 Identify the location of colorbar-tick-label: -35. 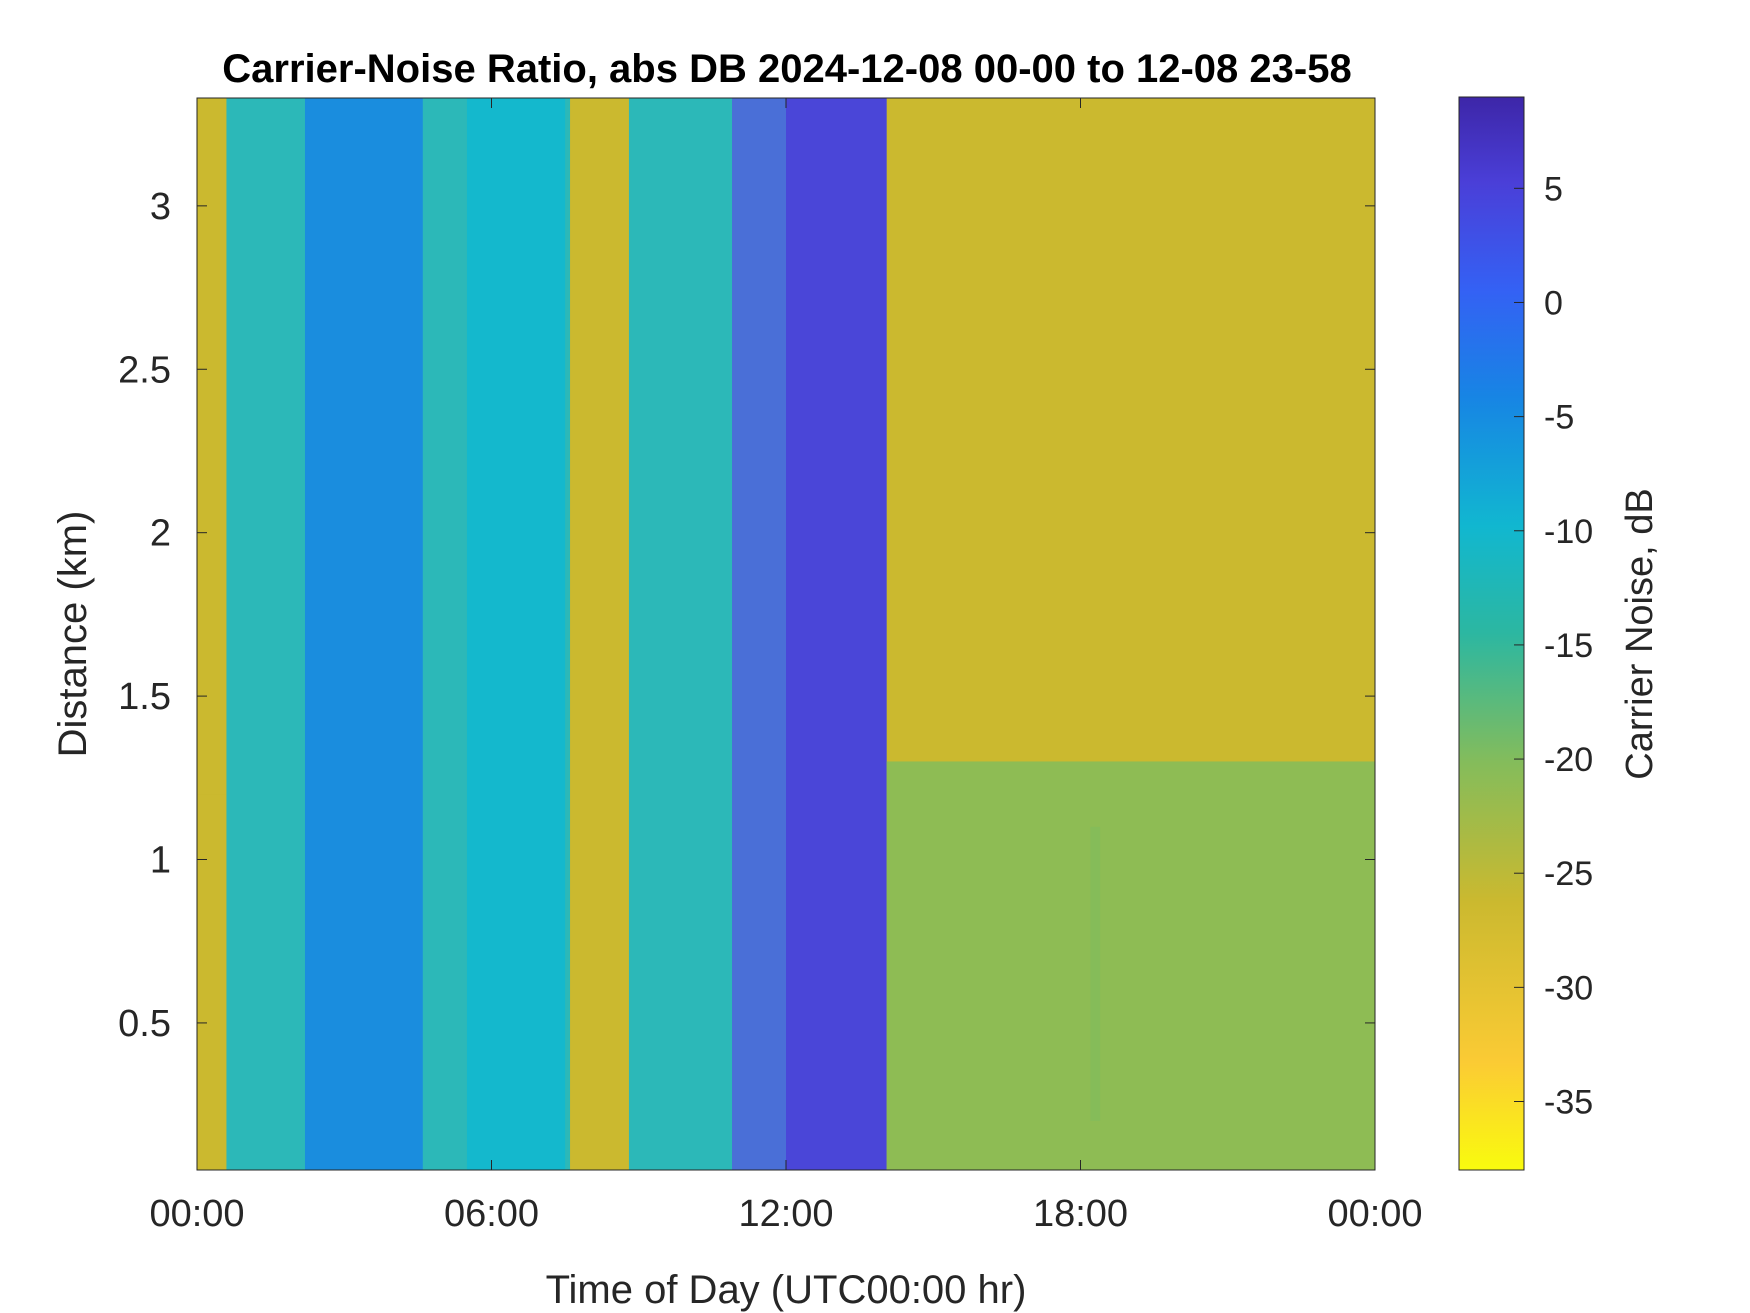
(1568, 1103).